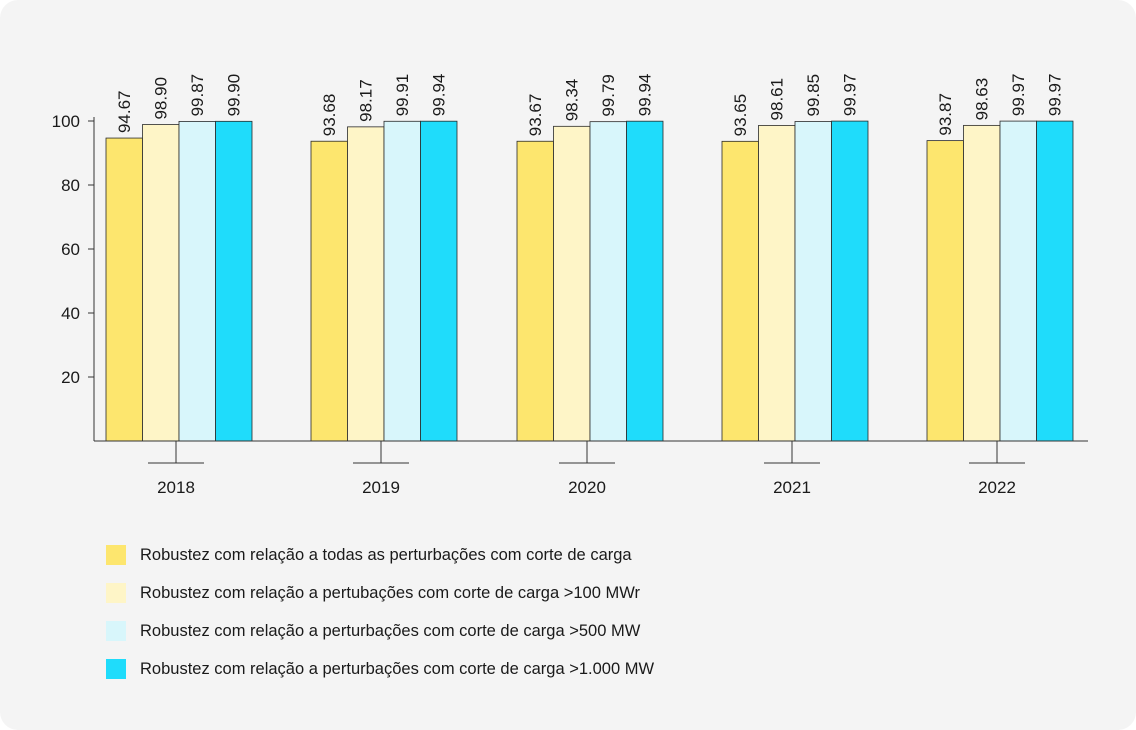 The height and width of the screenshot is (730, 1136). I want to click on x-tick-label: 2020, so click(587, 487).